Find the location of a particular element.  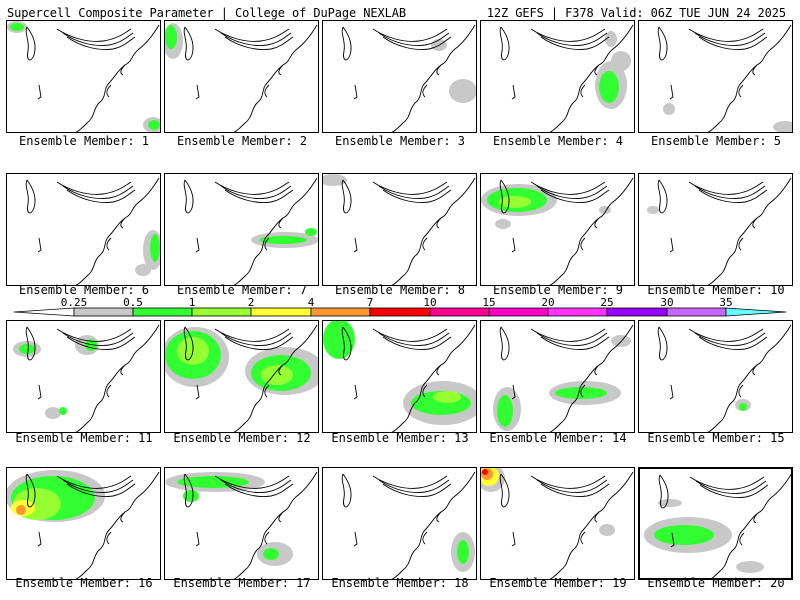

ensemble-member-label: Ensemble Member: 19 is located at coordinates (558, 583).